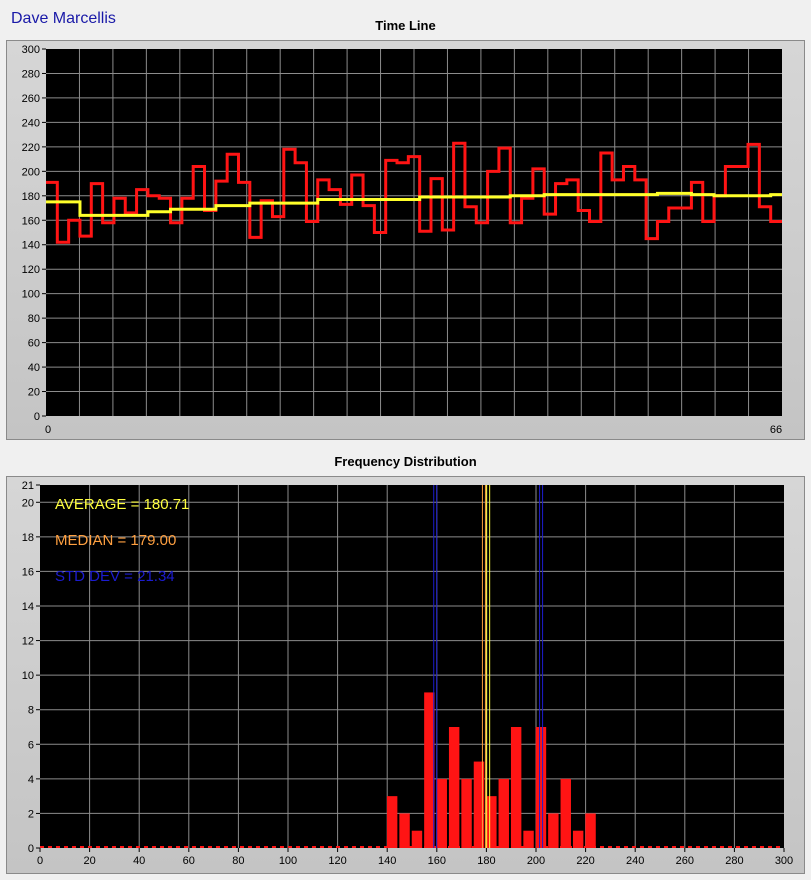  What do you see at coordinates (28, 676) in the screenshot?
I see `frequency-y-tick-label: 10` at bounding box center [28, 676].